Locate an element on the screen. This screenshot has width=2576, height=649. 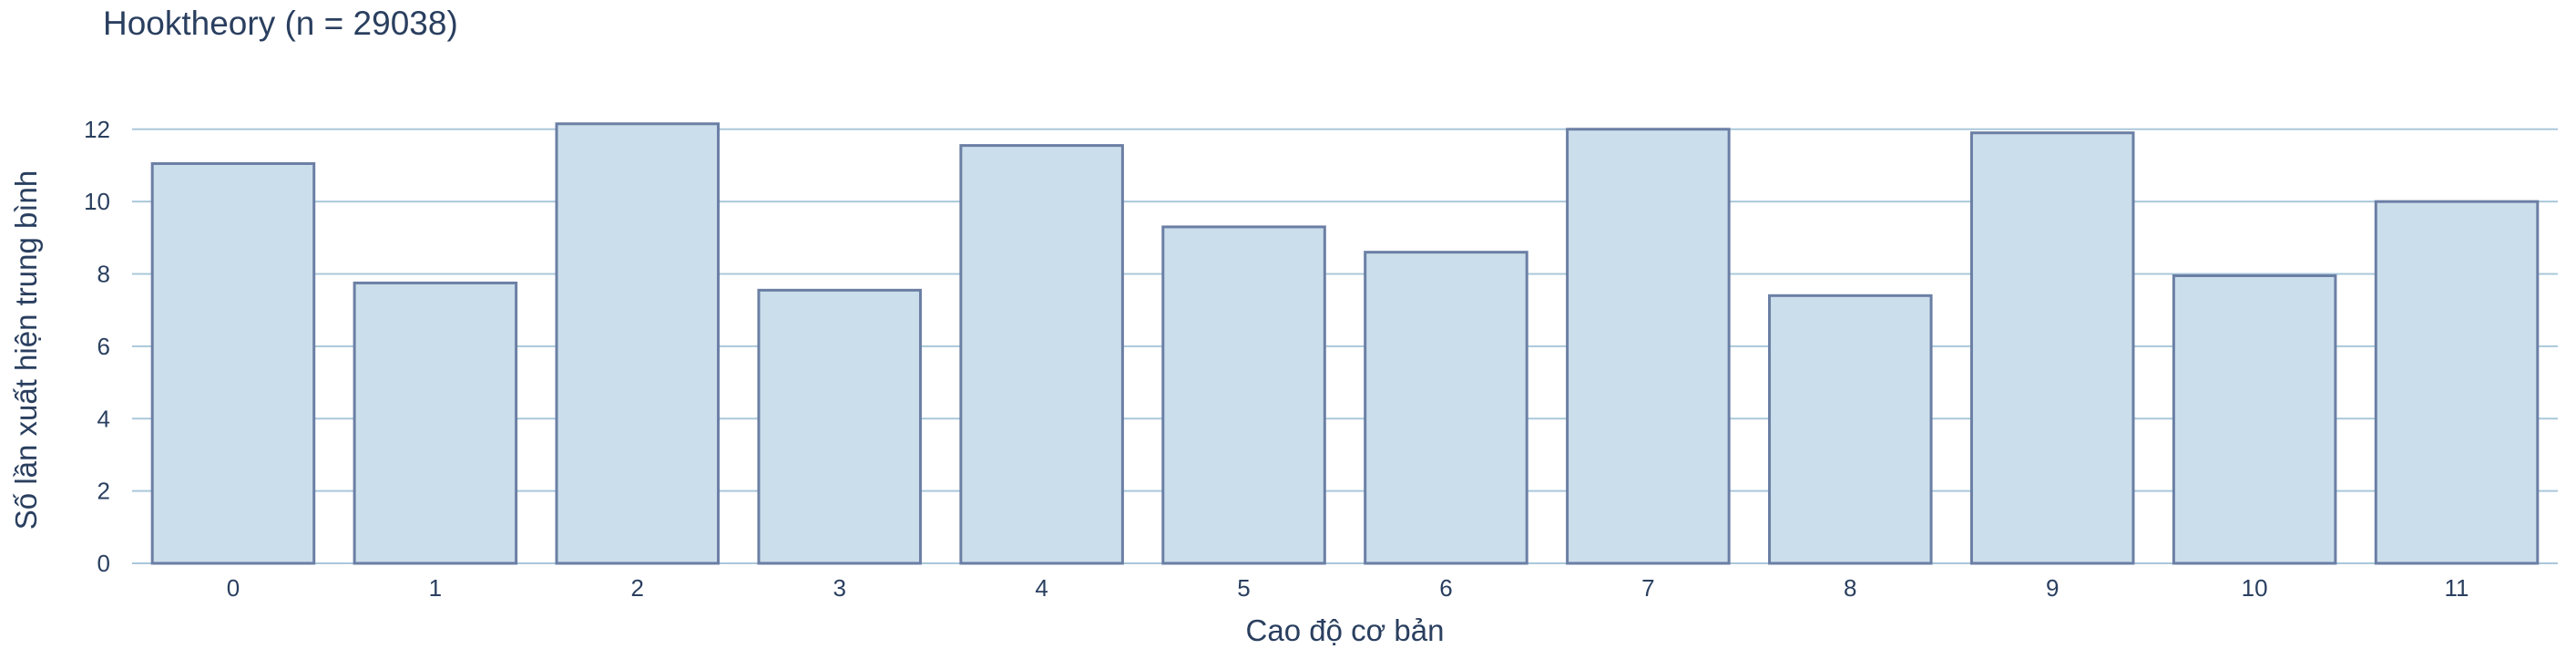
x-tick-labels: 0 1 2 3 4 5 6 7 8 9 10 11 is located at coordinates (1348, 588).